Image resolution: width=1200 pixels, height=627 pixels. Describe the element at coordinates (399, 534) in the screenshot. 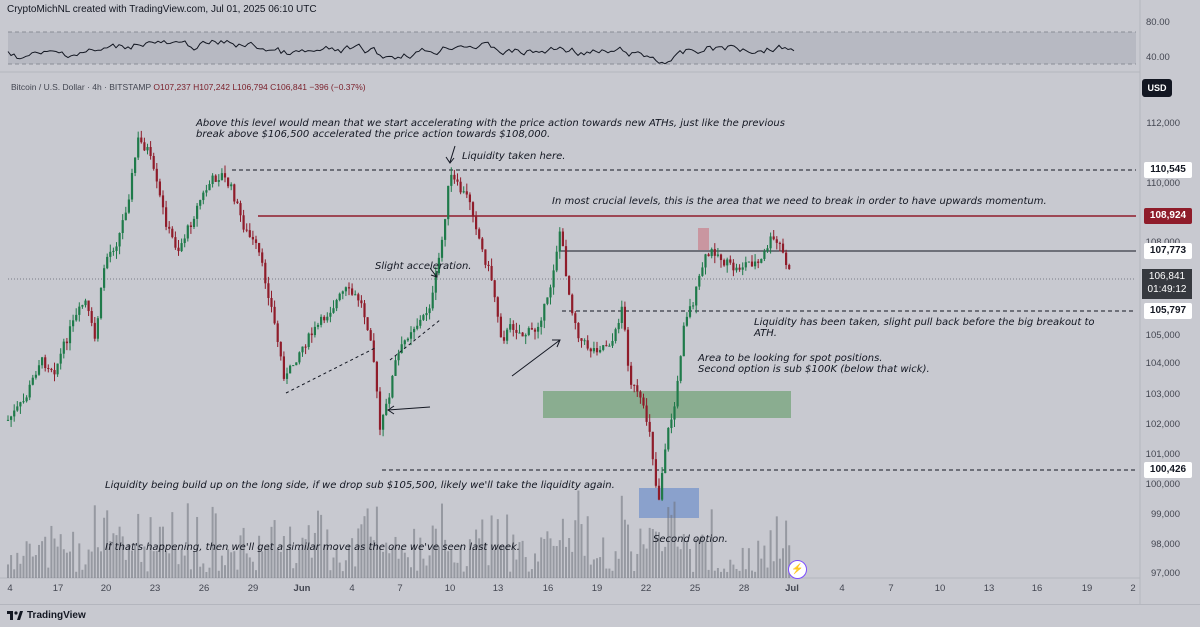

I see `volume-bars` at that location.